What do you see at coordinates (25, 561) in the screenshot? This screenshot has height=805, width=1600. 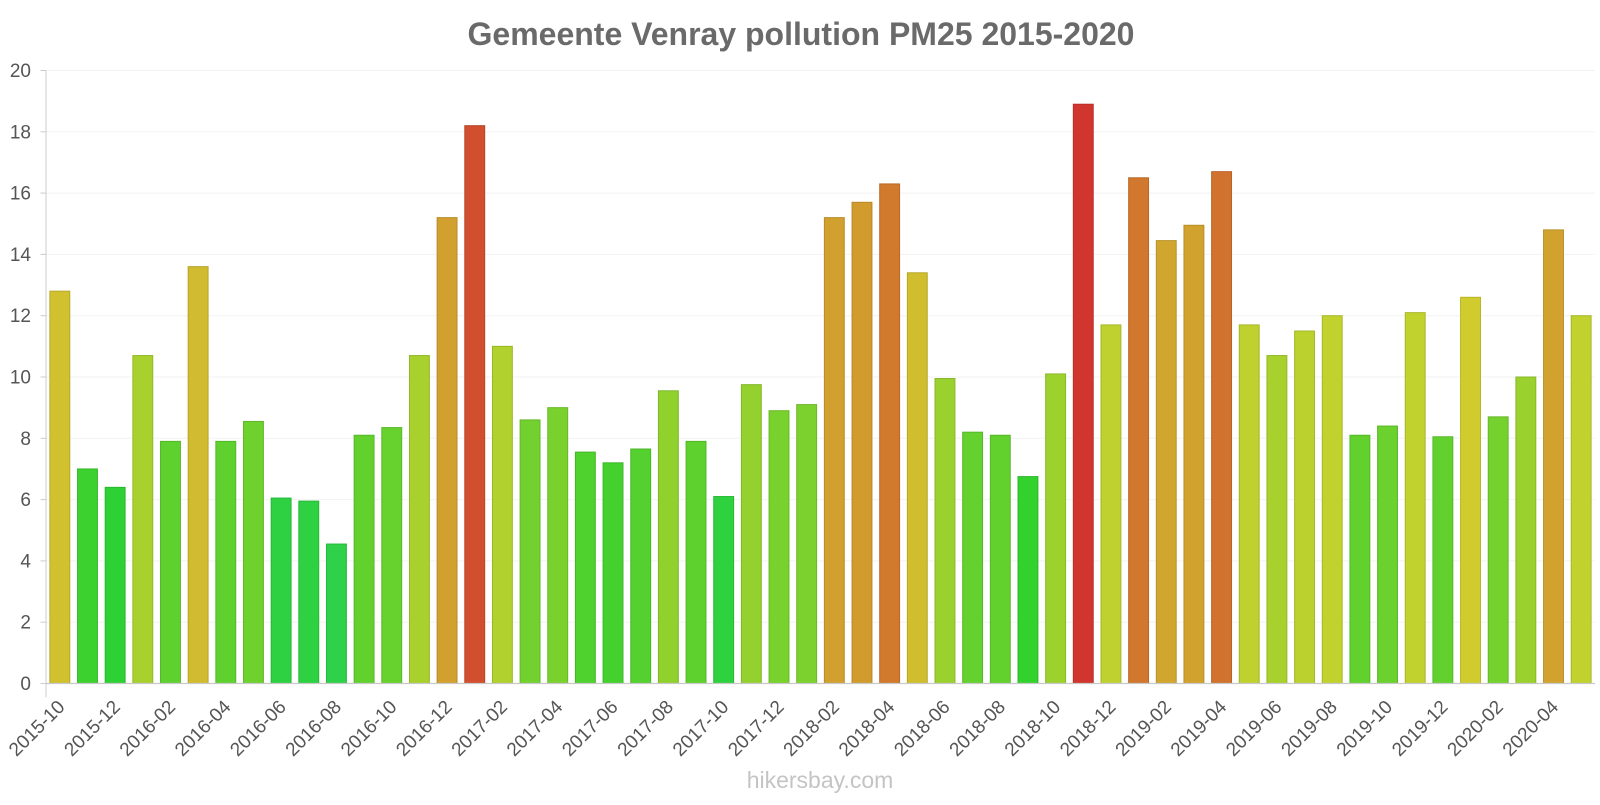 I see `svg-text: 4` at bounding box center [25, 561].